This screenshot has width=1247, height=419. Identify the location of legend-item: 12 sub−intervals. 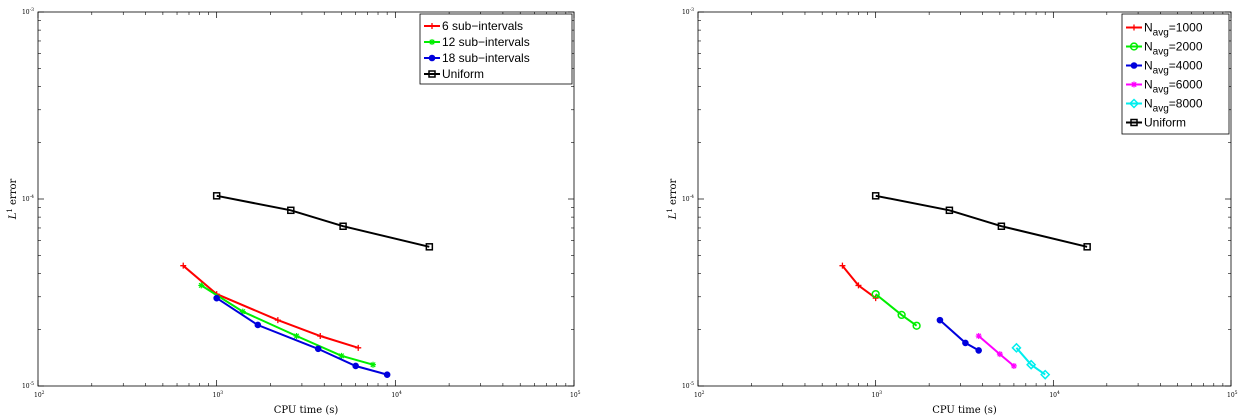
(477, 42).